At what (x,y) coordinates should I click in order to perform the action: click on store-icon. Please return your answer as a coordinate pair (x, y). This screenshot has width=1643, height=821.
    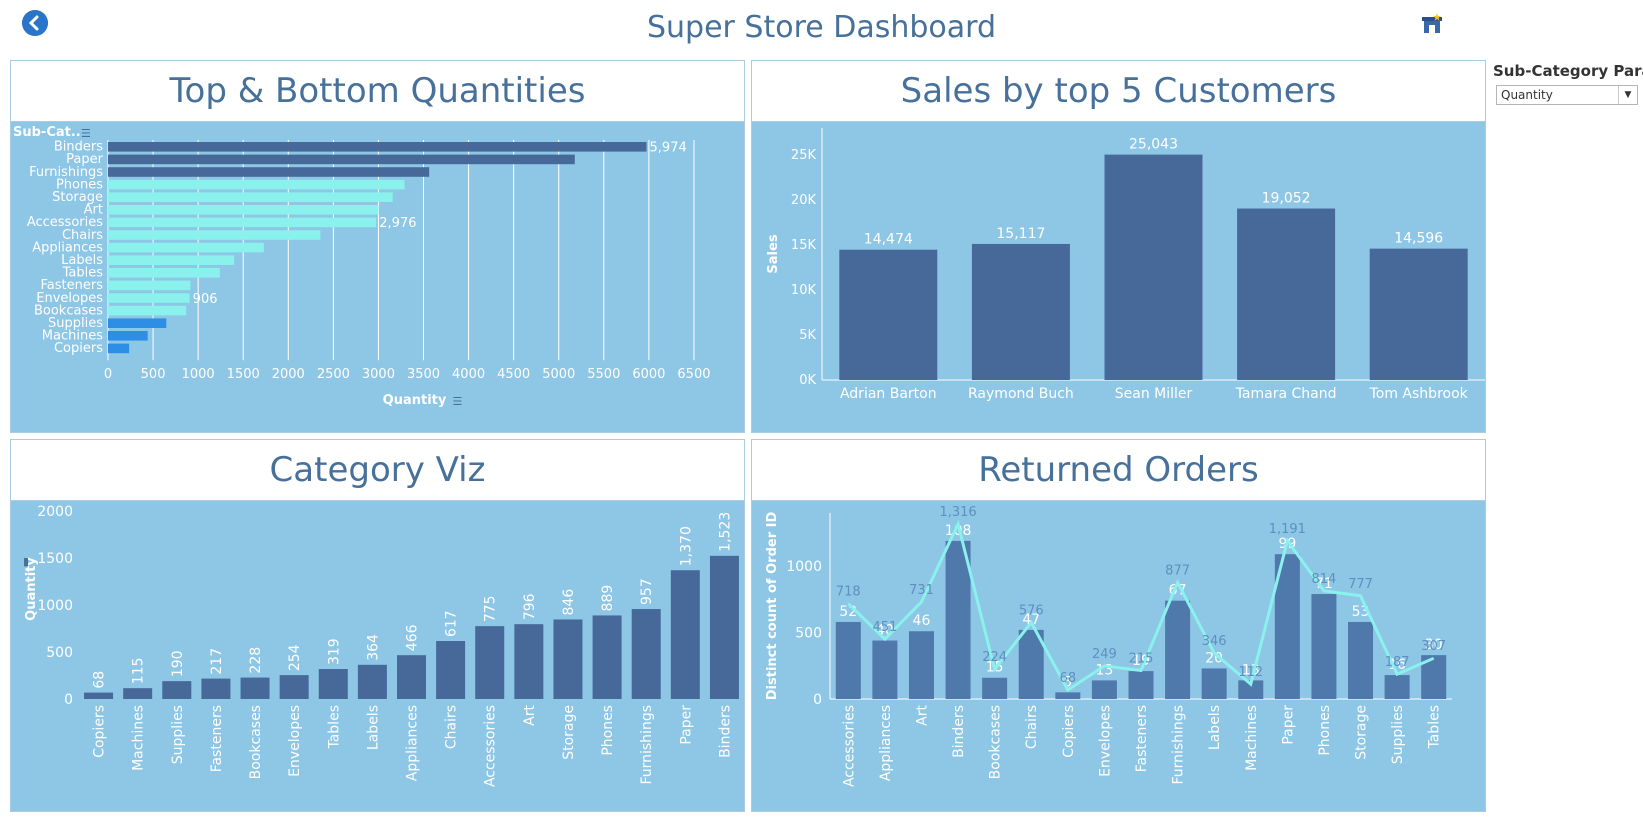
    Looking at the image, I should click on (1432, 24).